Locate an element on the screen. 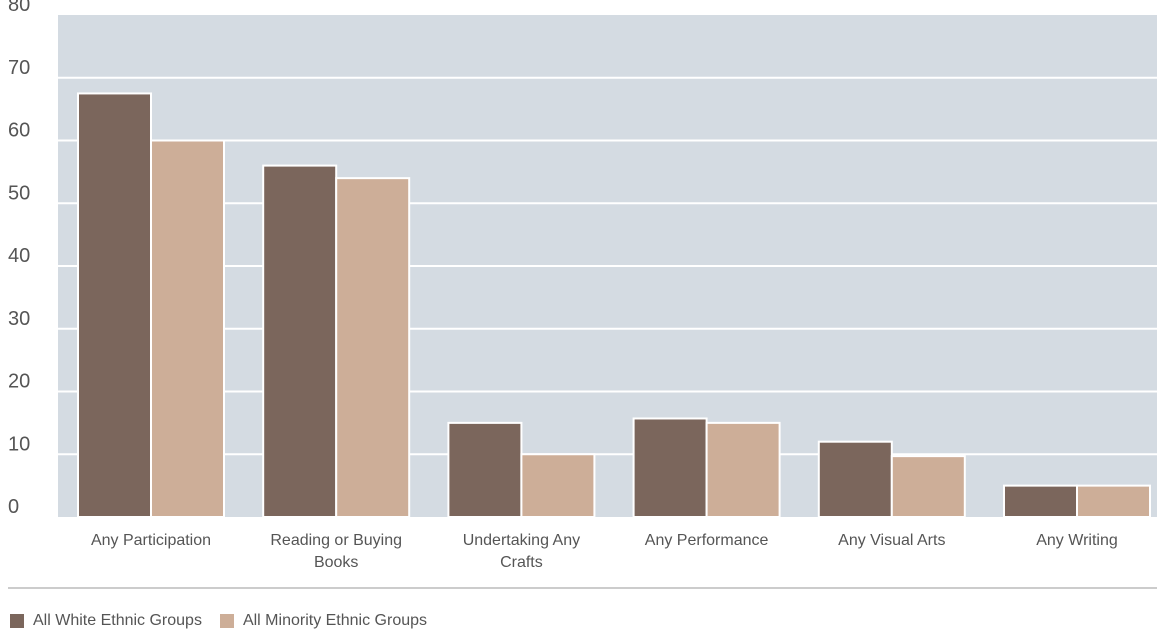 The height and width of the screenshot is (633, 1157). x-tick-label: Any Writing is located at coordinates (1077, 540).